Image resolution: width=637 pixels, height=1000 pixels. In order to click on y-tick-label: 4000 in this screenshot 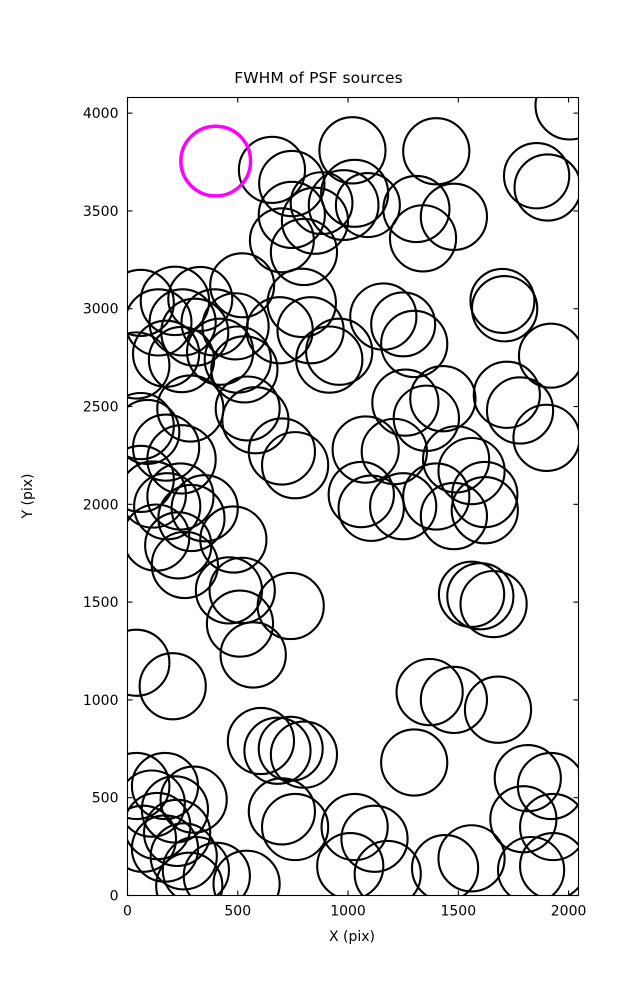, I will do `click(101, 114)`.